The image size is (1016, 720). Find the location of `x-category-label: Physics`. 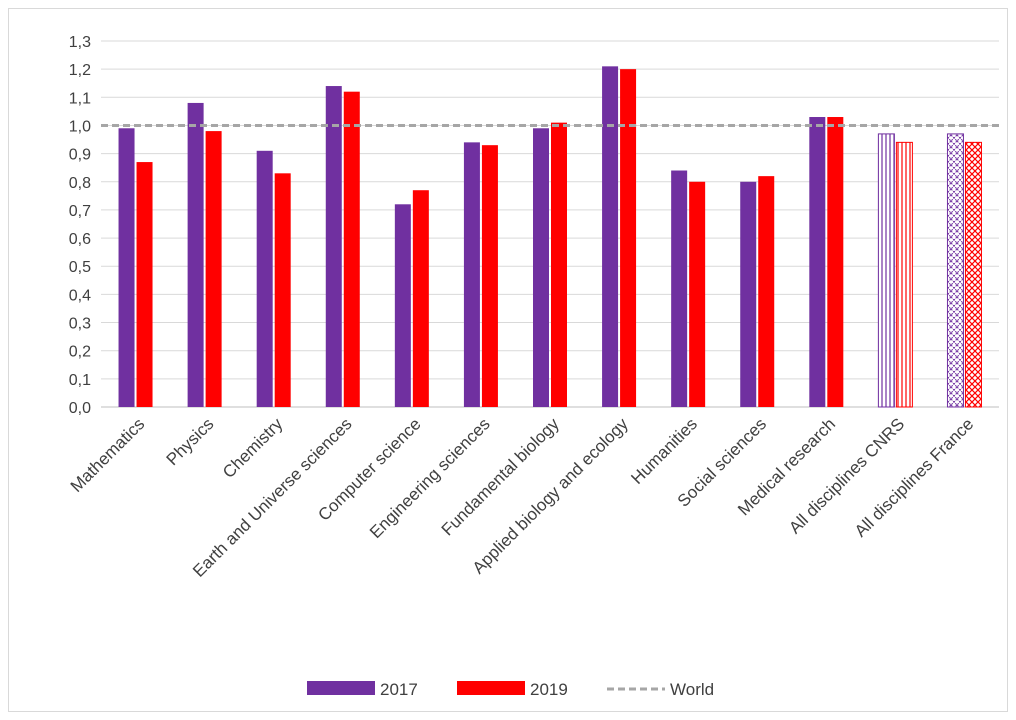

x-category-label: Physics is located at coordinates (190, 441).